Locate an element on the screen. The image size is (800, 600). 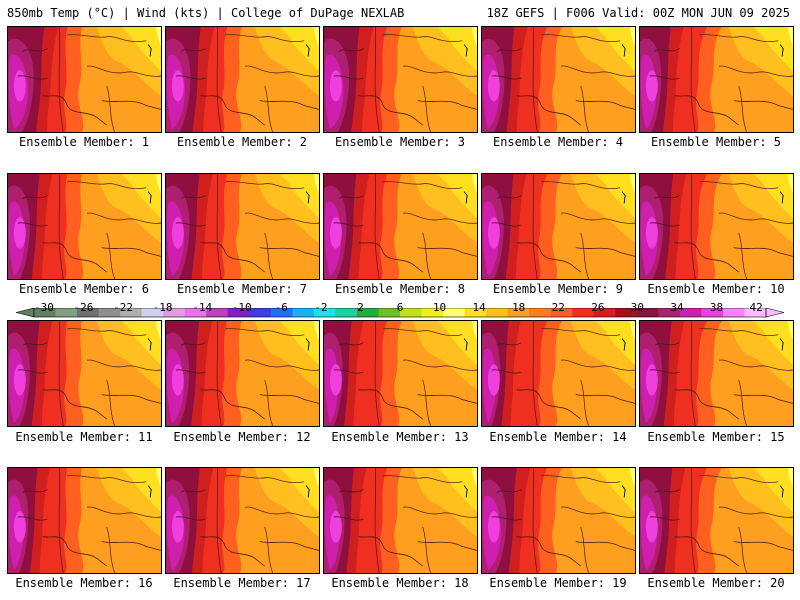
colorbar-swatches is located at coordinates (400, 313).